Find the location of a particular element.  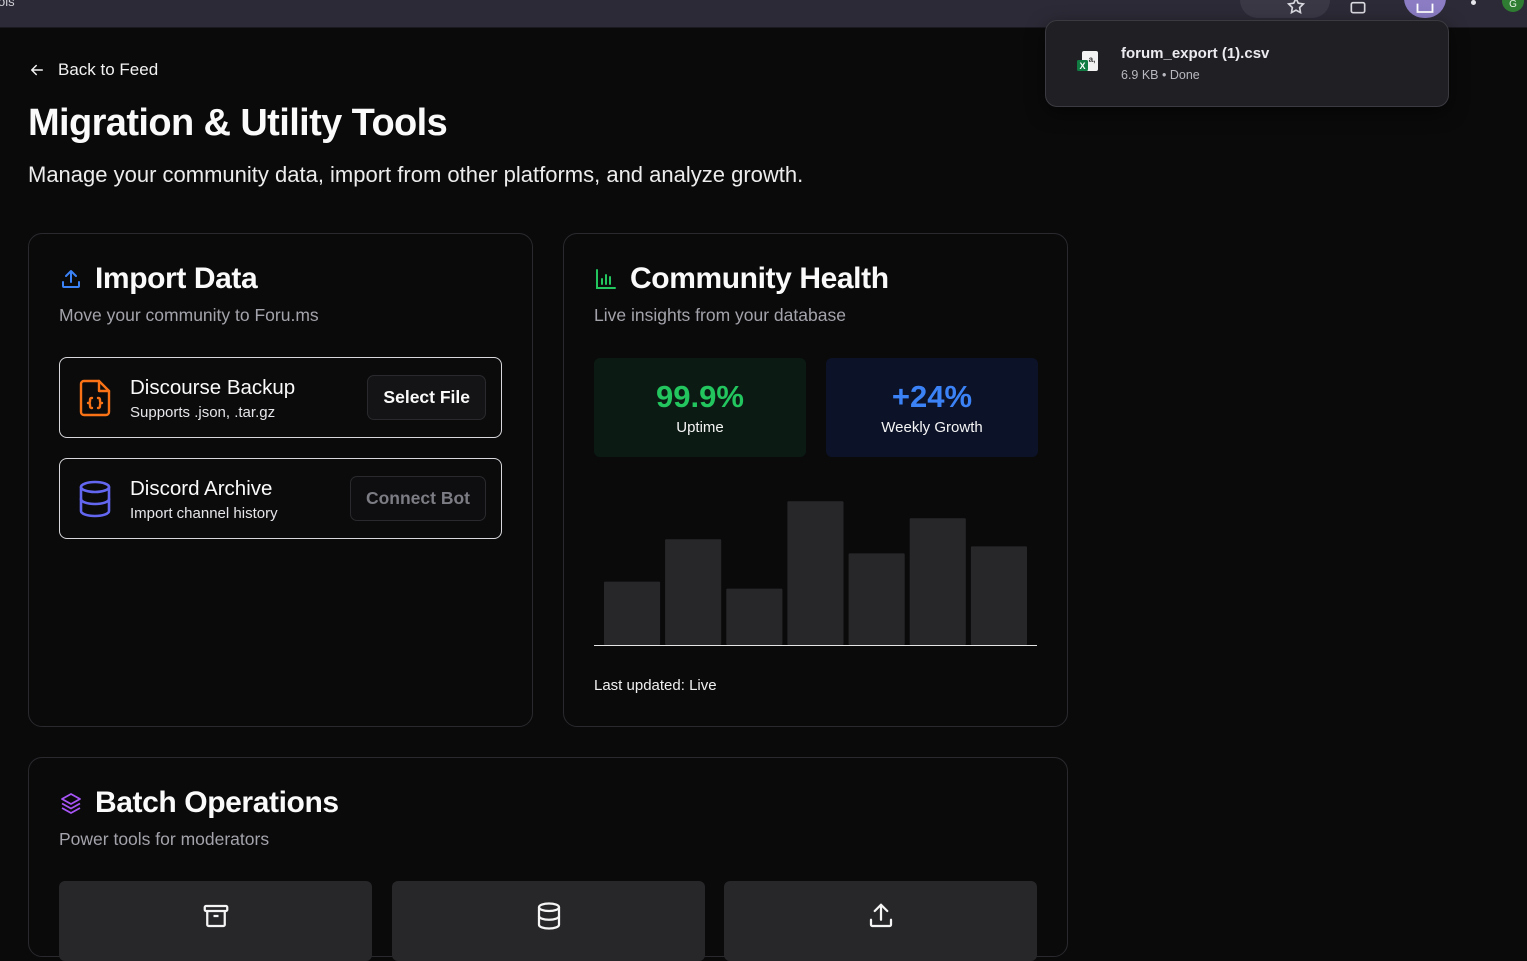

download-icon is located at coordinates (1425, 8).